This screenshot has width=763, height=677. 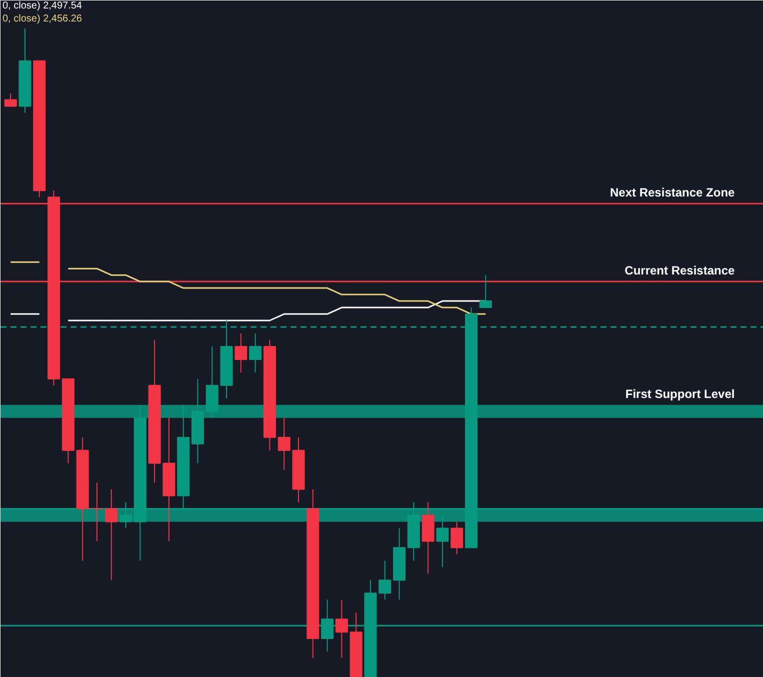 I want to click on ref-line-label: Next Resistance Zone, so click(x=673, y=193).